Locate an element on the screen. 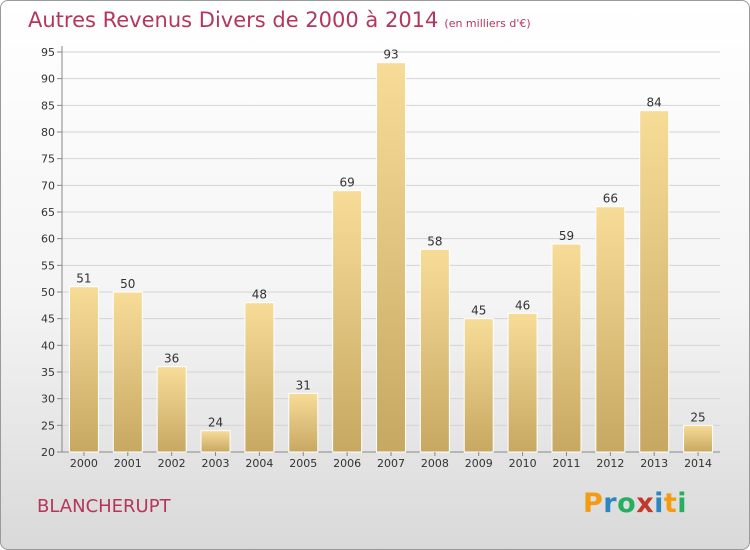  x-tick-label: 2012 is located at coordinates (610, 463).